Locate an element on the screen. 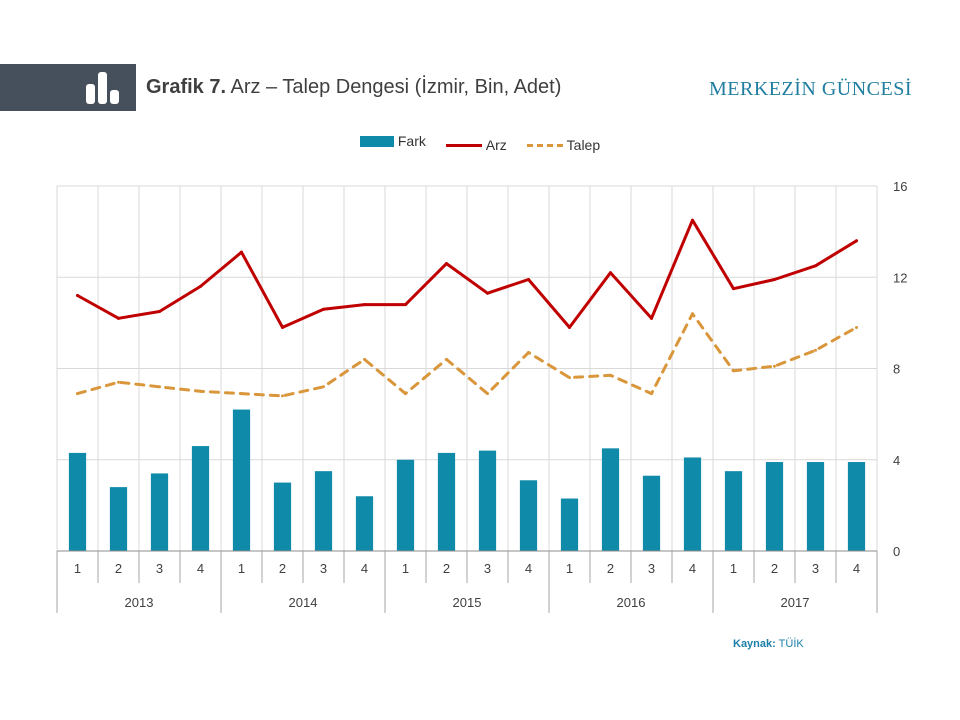 The height and width of the screenshot is (720, 960). legend-label-talep: Talep is located at coordinates (583, 145).